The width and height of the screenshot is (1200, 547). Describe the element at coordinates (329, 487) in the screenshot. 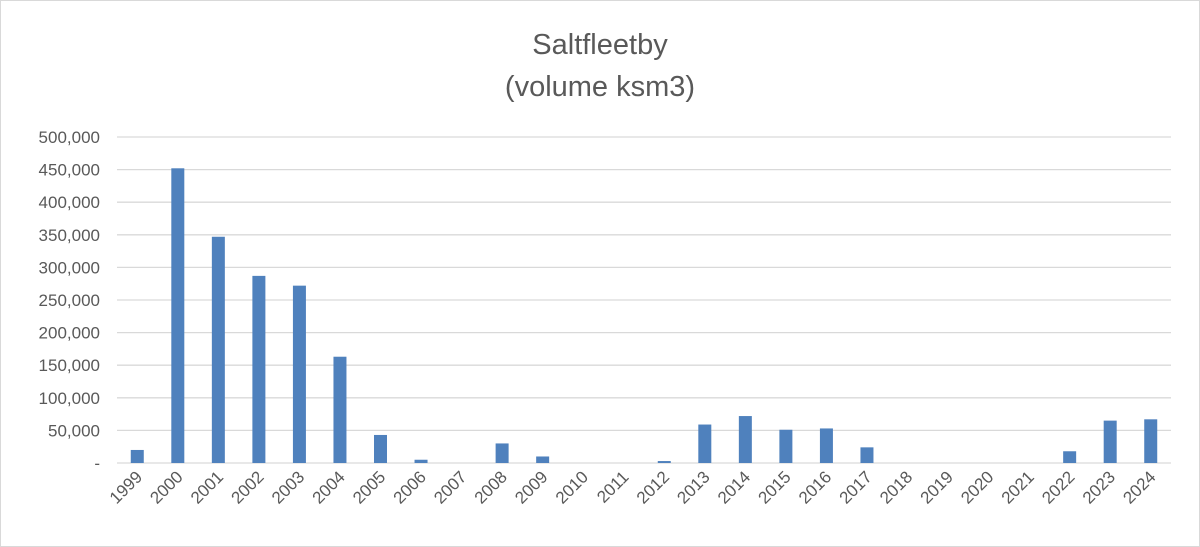

I see `x-tick-label: 2004` at that location.